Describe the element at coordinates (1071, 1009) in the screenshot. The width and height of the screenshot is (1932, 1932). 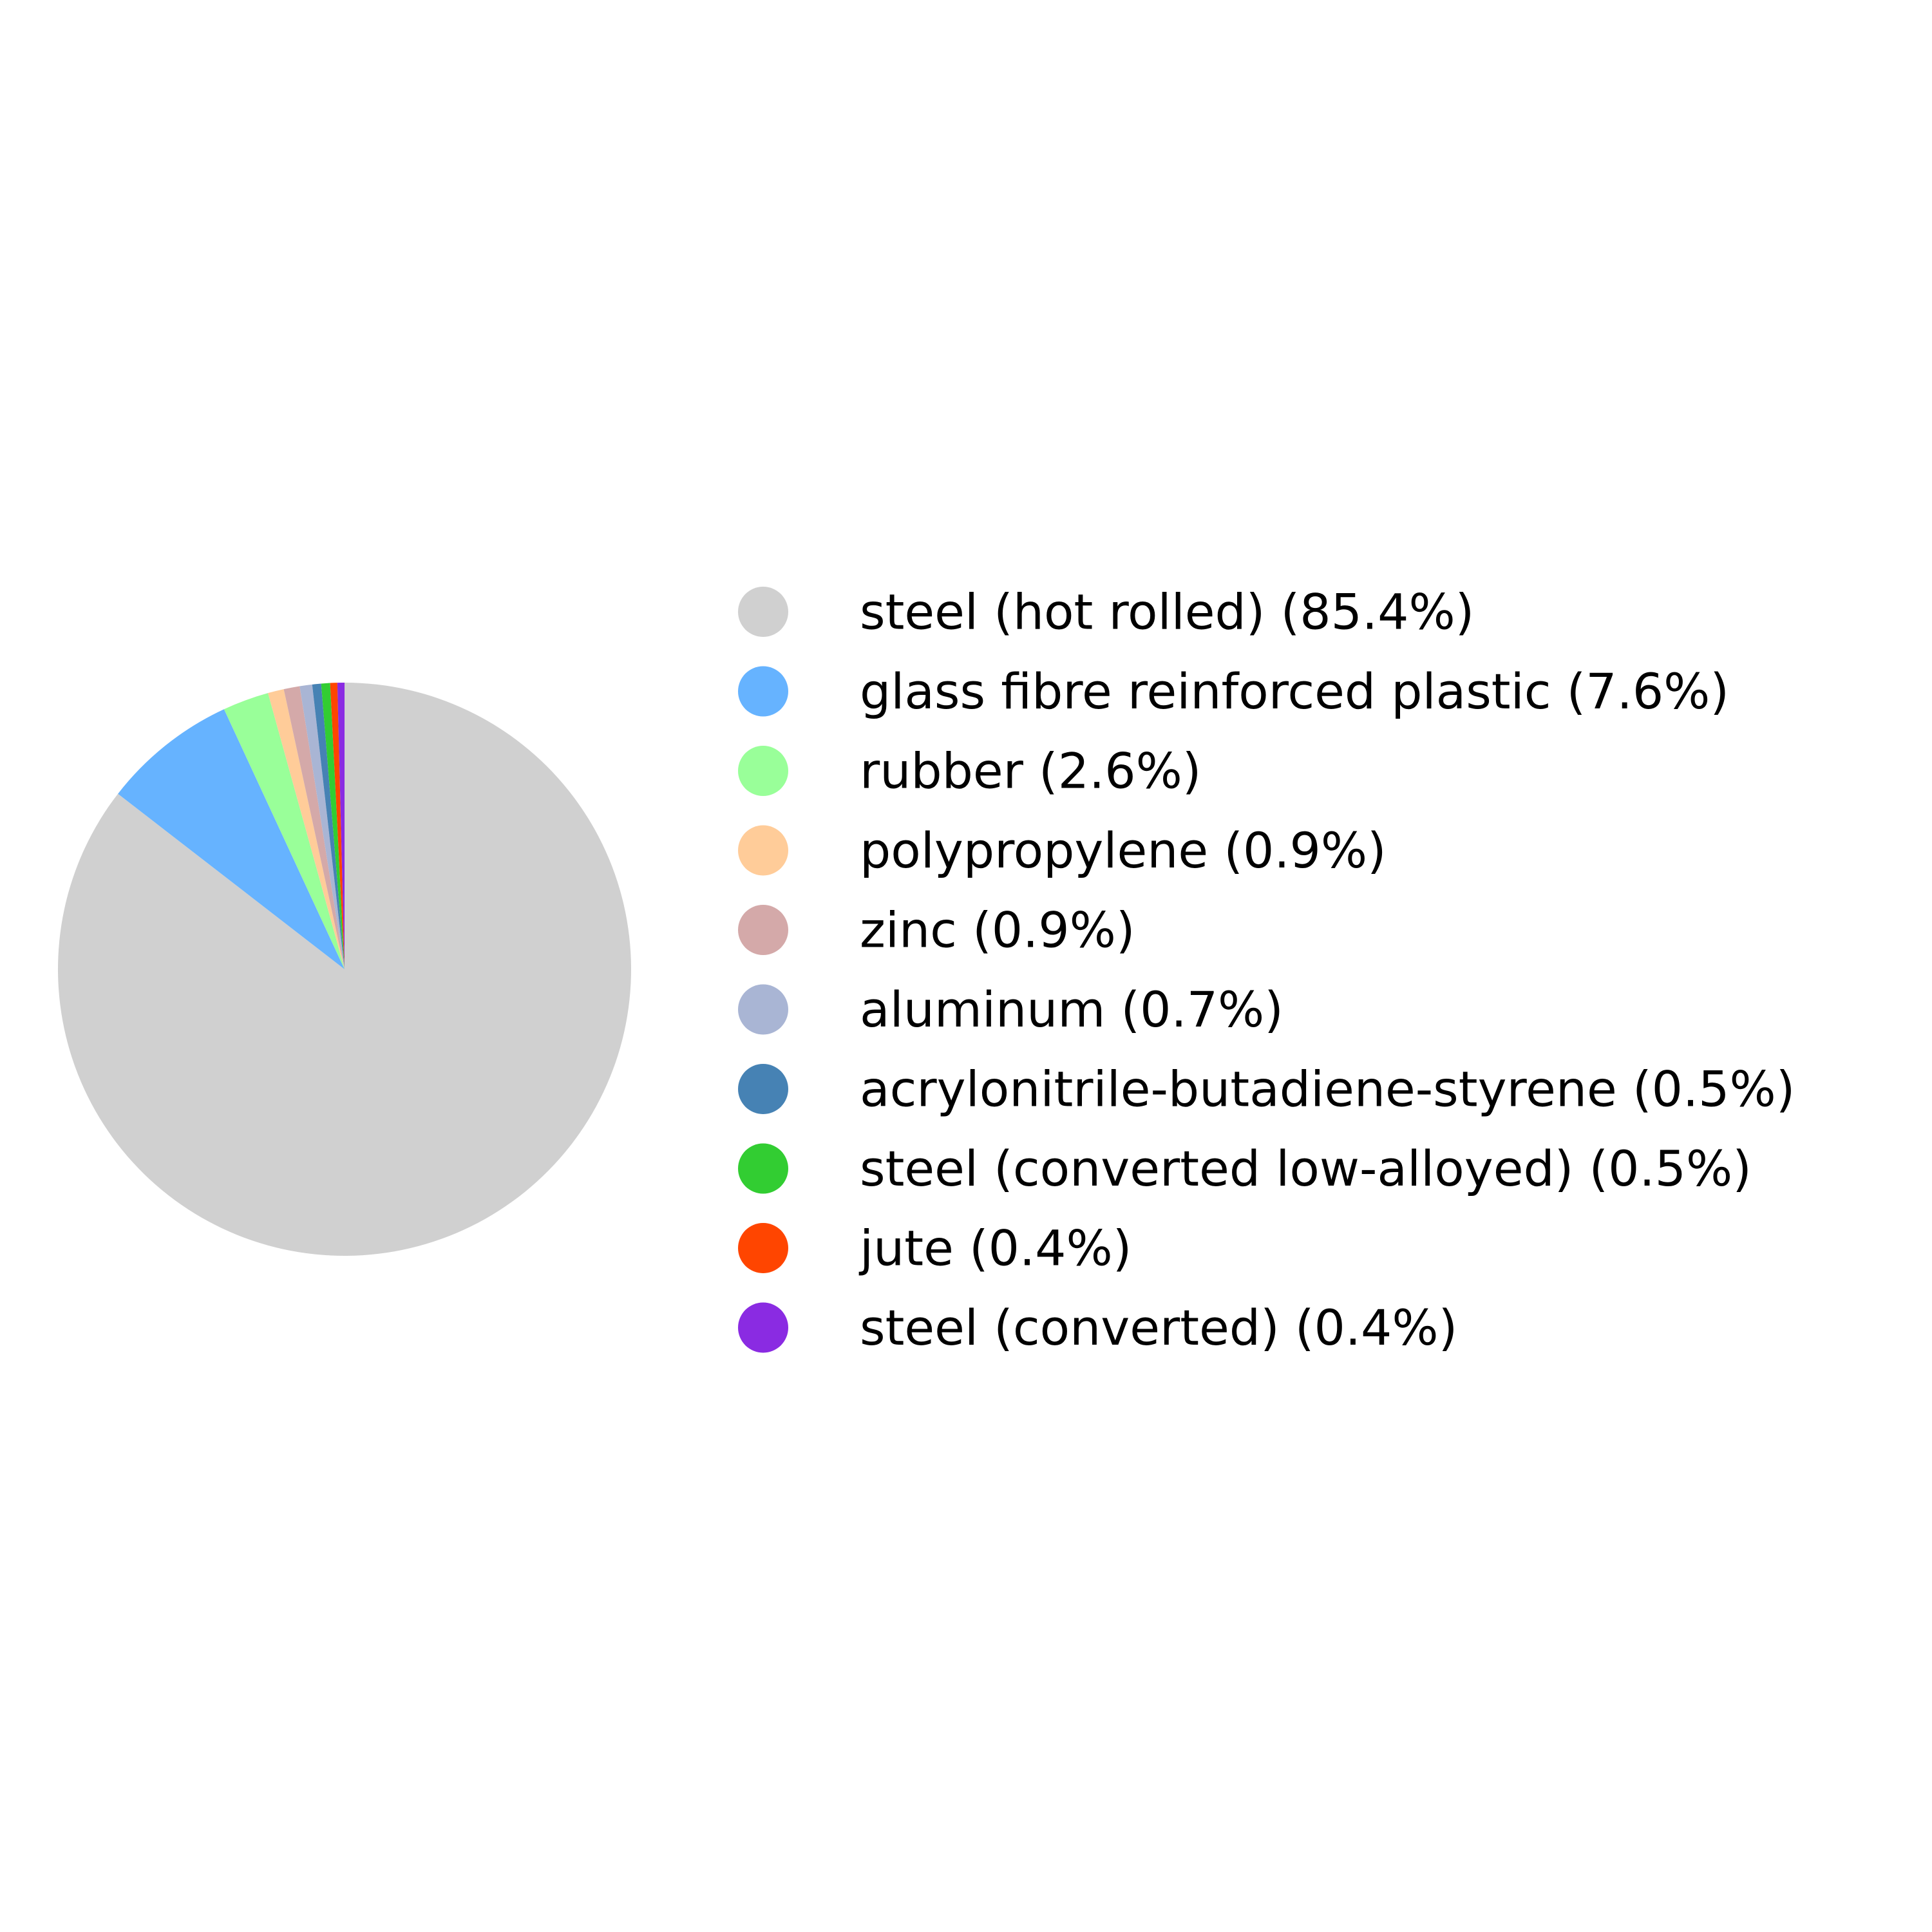
I see `legend-label-5: aluminum (0.7%)` at that location.